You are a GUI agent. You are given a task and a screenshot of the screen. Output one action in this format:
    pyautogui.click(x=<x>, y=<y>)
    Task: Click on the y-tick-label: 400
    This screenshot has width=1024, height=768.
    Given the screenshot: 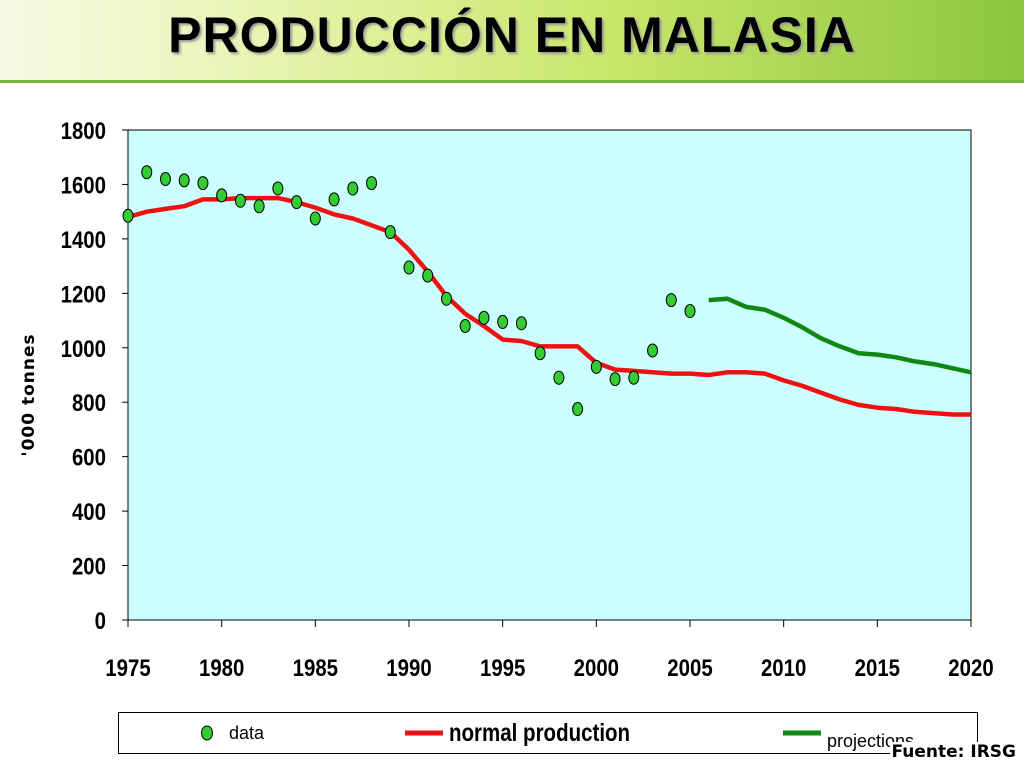 What is the action you would take?
    pyautogui.click(x=89, y=512)
    